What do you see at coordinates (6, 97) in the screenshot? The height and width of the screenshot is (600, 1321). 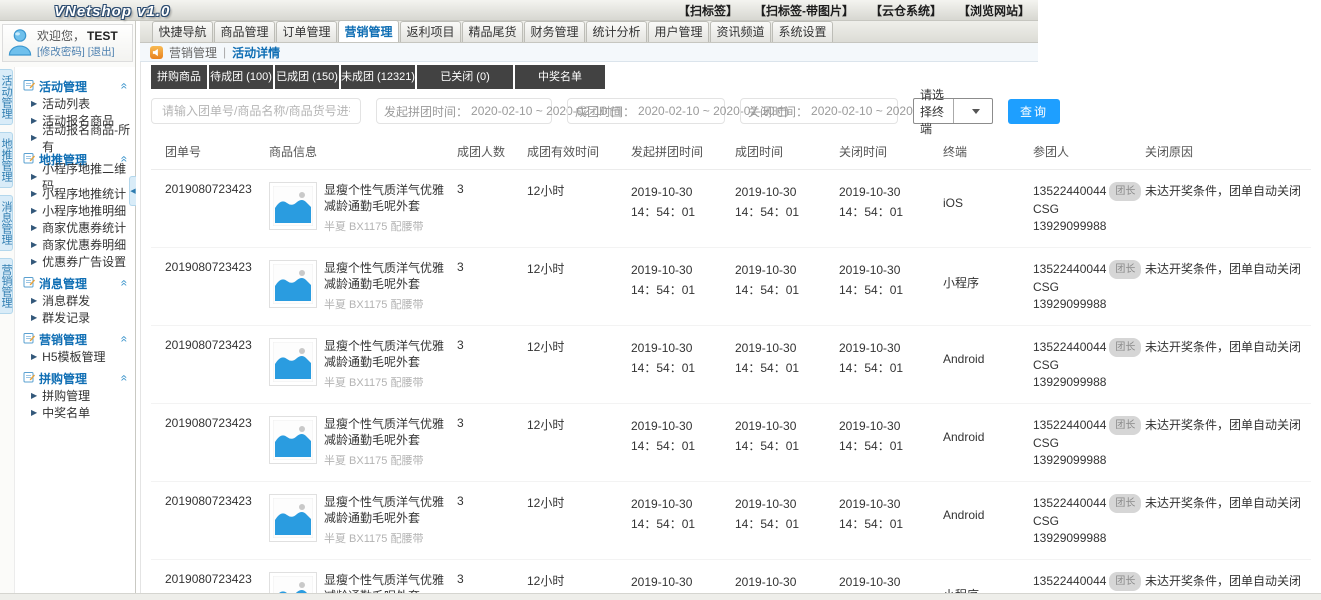 I see `sidebar-vertical-tab: 活动管理` at bounding box center [6, 97].